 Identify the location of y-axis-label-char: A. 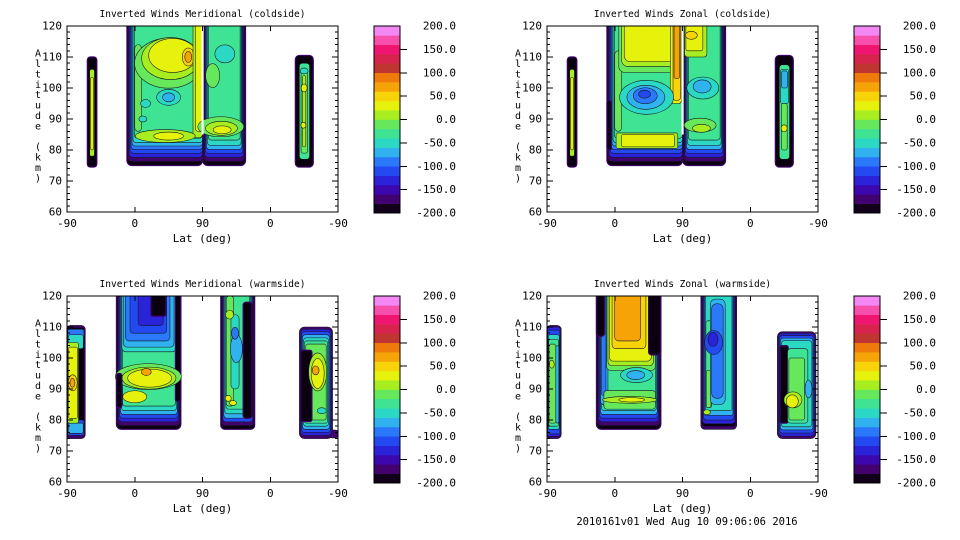
(518, 324).